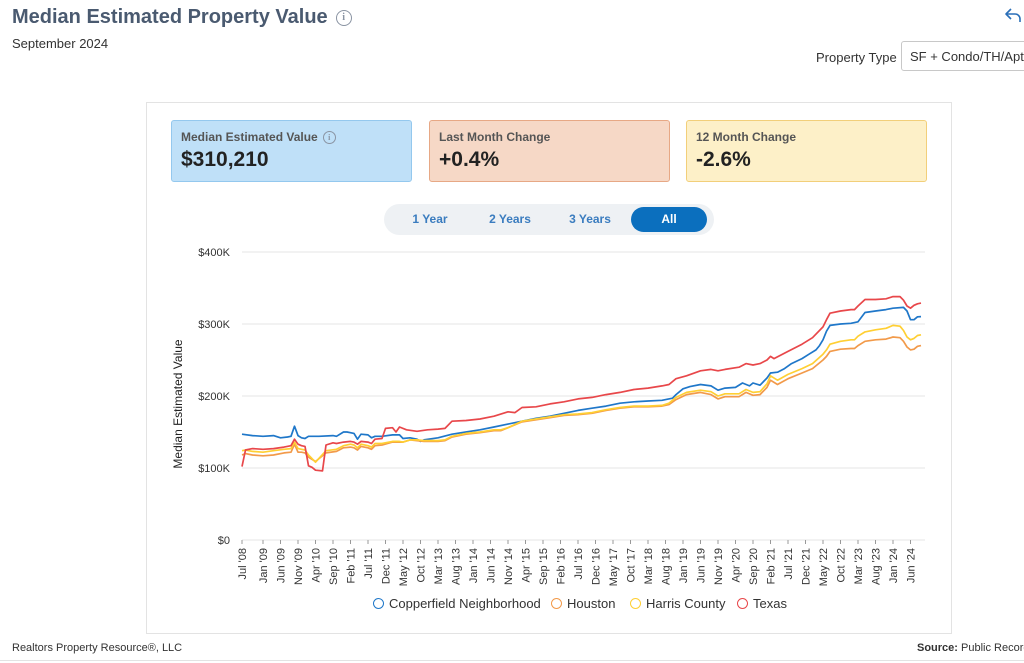 This screenshot has width=1024, height=663. I want to click on range-all-button: All, so click(669, 219).